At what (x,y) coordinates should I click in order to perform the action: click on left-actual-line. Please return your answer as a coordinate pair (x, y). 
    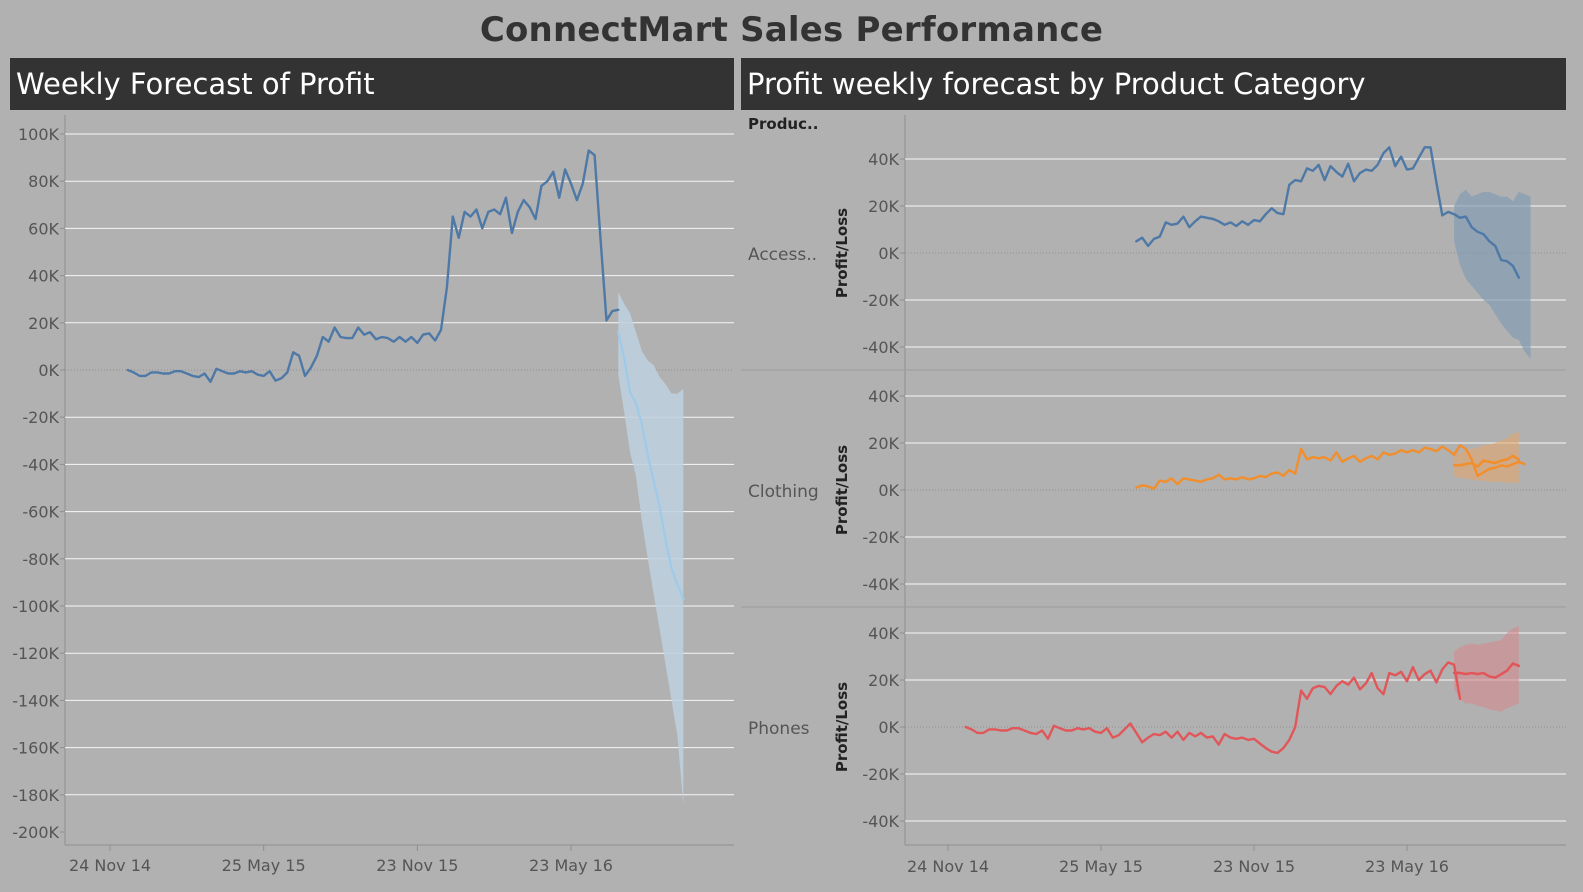
    Looking at the image, I should click on (373, 266).